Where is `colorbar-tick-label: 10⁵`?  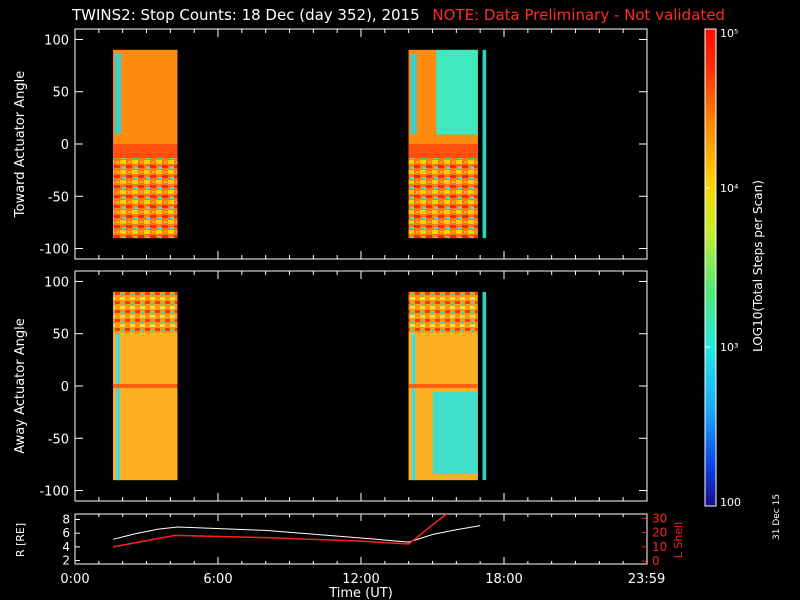 colorbar-tick-label: 10⁵ is located at coordinates (729, 33).